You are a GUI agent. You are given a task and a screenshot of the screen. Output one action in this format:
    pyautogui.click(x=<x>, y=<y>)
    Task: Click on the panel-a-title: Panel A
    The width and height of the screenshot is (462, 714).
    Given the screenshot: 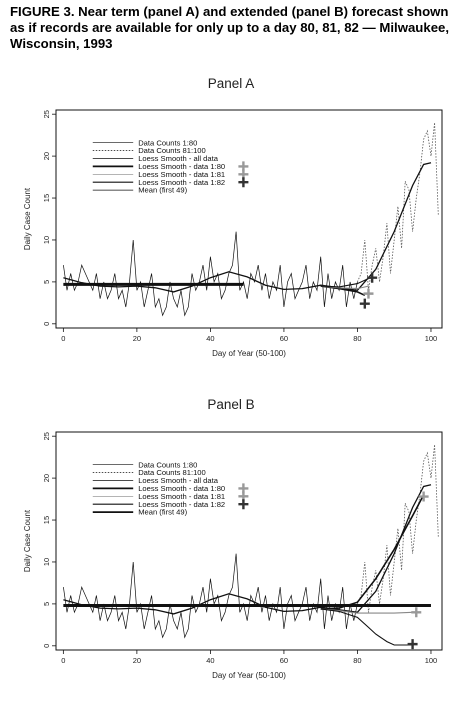 What is the action you would take?
    pyautogui.click(x=231, y=83)
    